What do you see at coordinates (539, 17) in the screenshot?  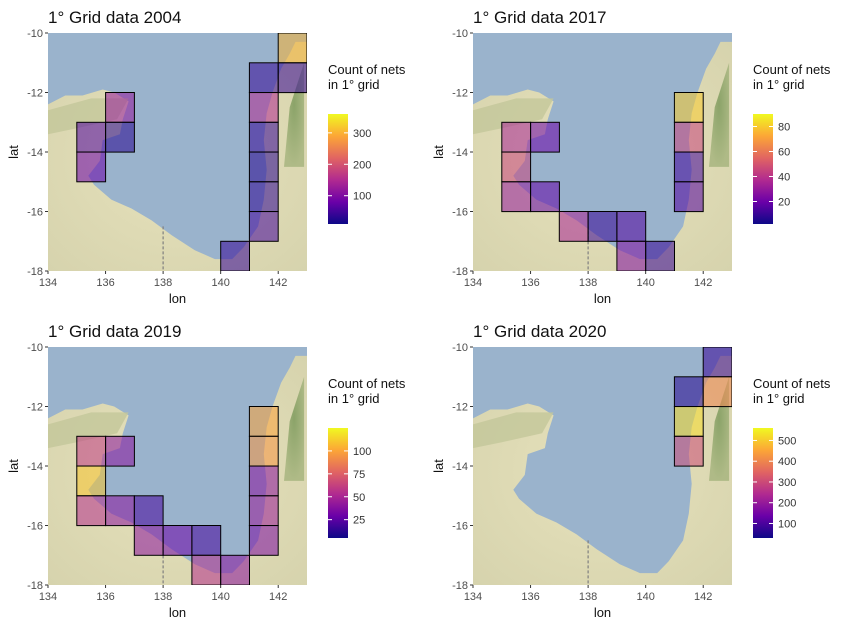 I see `chart-title: 1° Grid data 2017` at bounding box center [539, 17].